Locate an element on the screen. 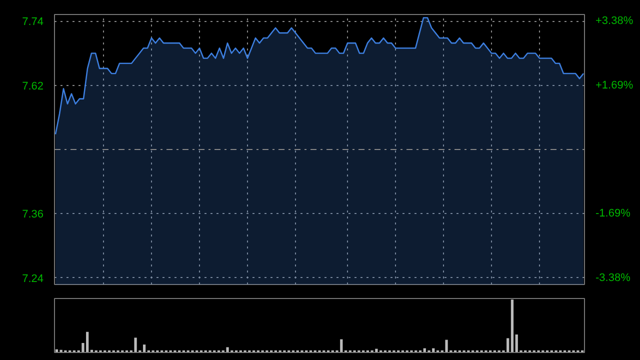  y2-tick-label: -1.69% is located at coordinates (613, 214).